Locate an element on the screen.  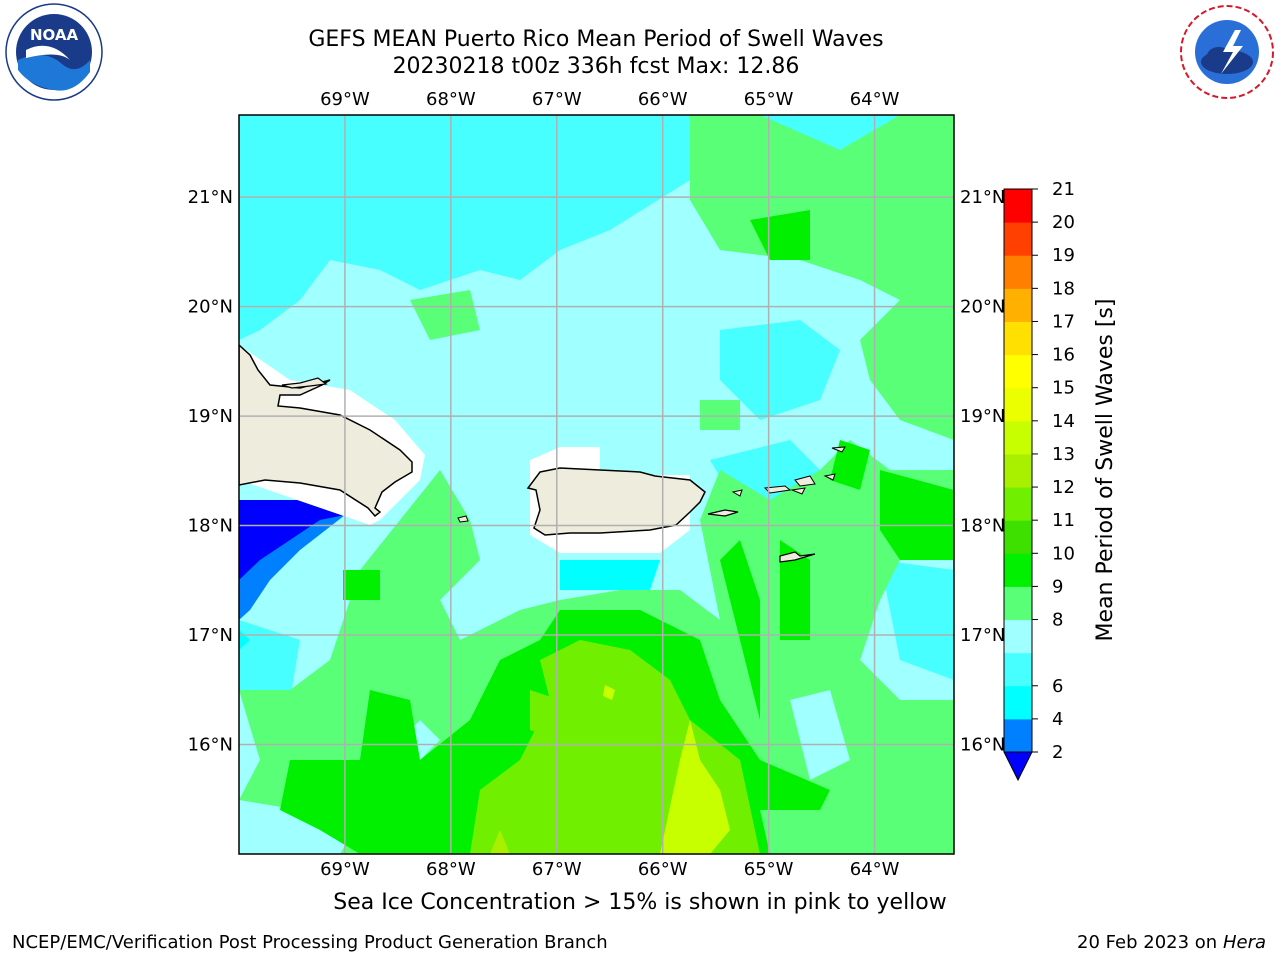
colorbar-tick-label: 11 is located at coordinates (1063, 520).